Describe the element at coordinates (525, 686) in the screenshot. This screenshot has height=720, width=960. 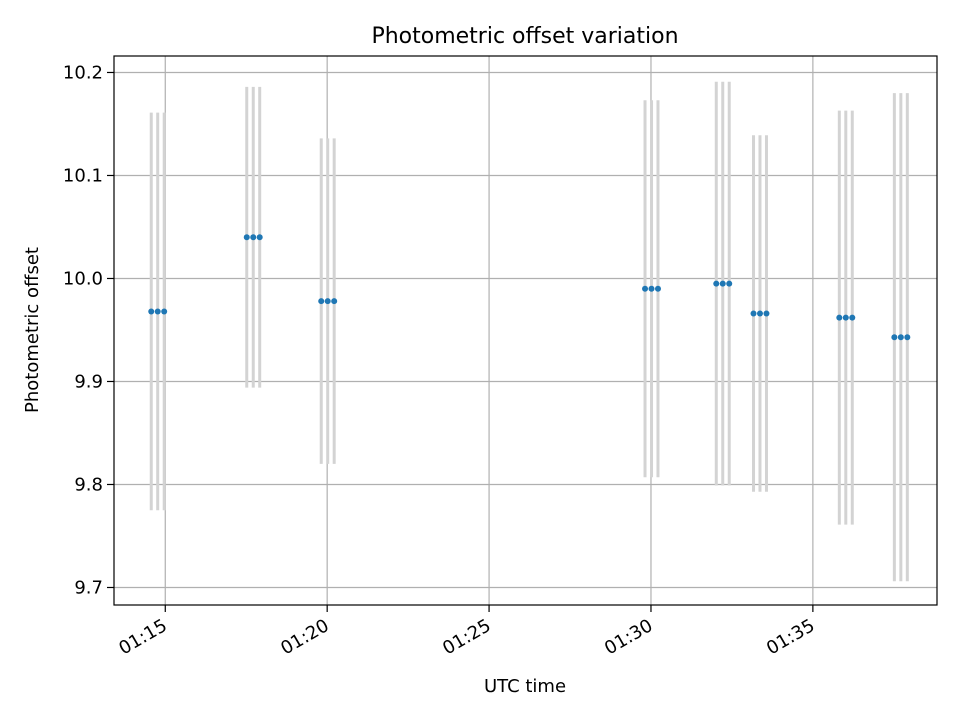
I see `x-axis-label: UTC time` at that location.